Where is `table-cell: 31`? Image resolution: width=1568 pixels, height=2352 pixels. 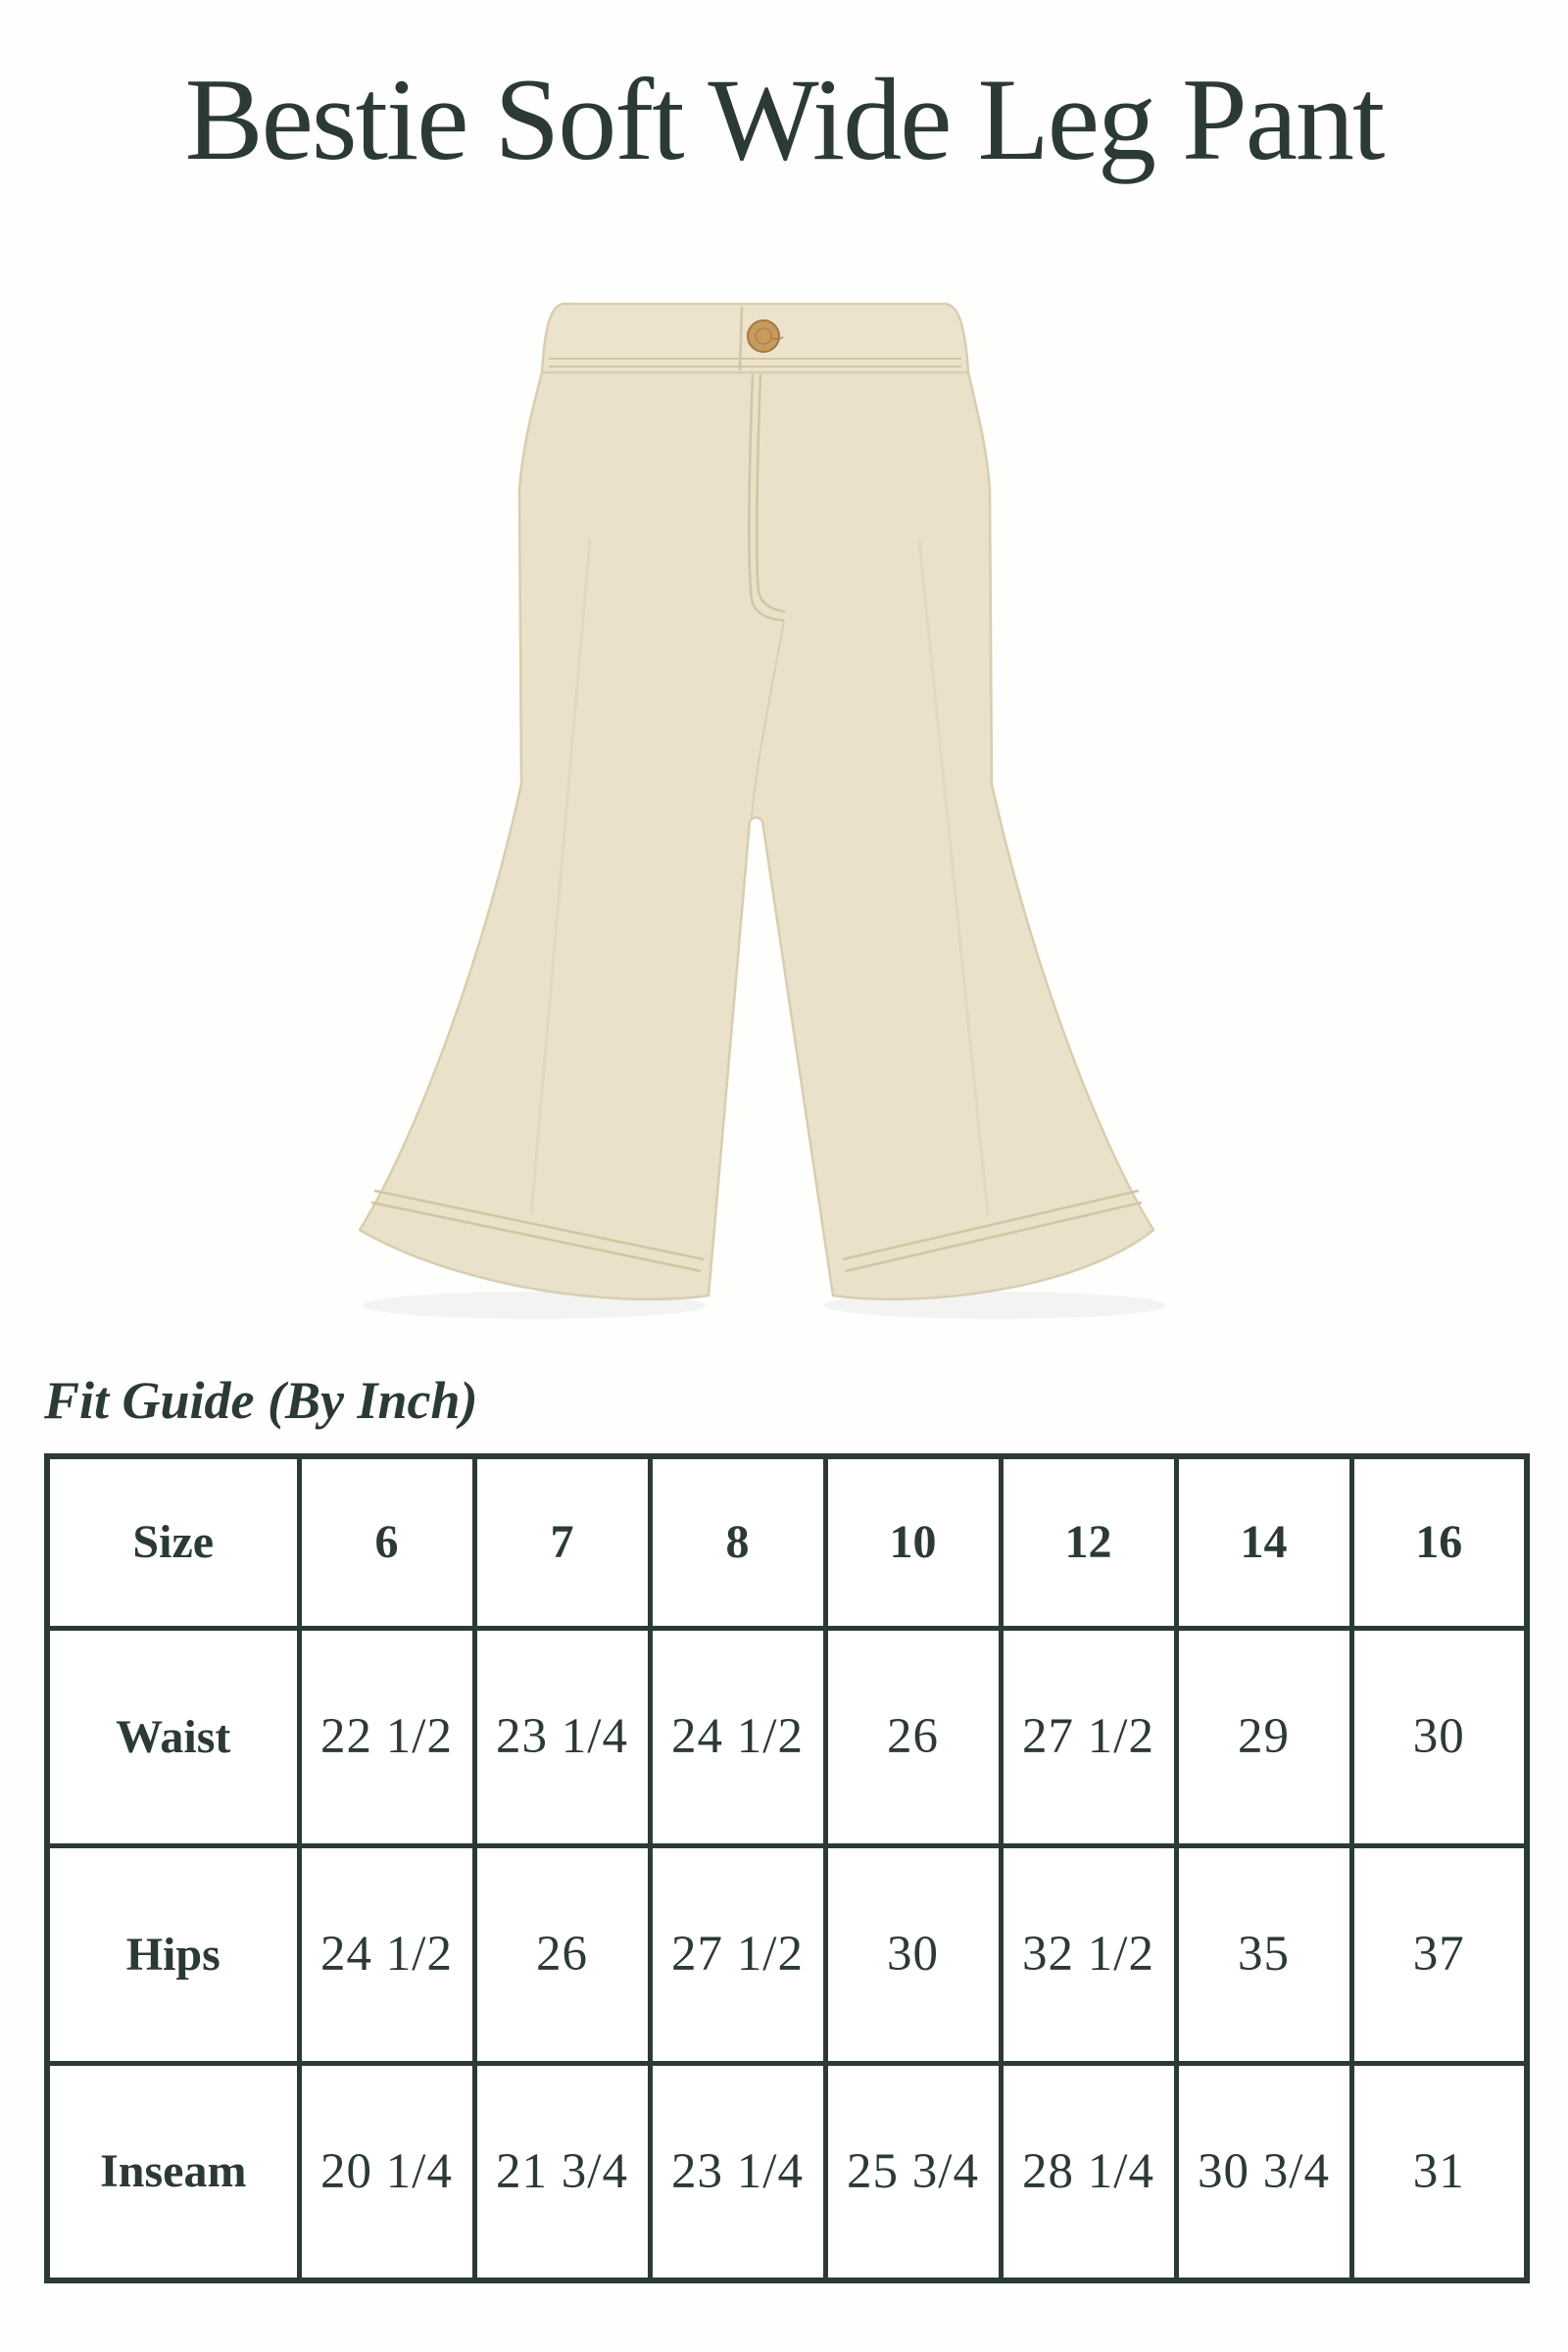 table-cell: 31 is located at coordinates (1439, 2171).